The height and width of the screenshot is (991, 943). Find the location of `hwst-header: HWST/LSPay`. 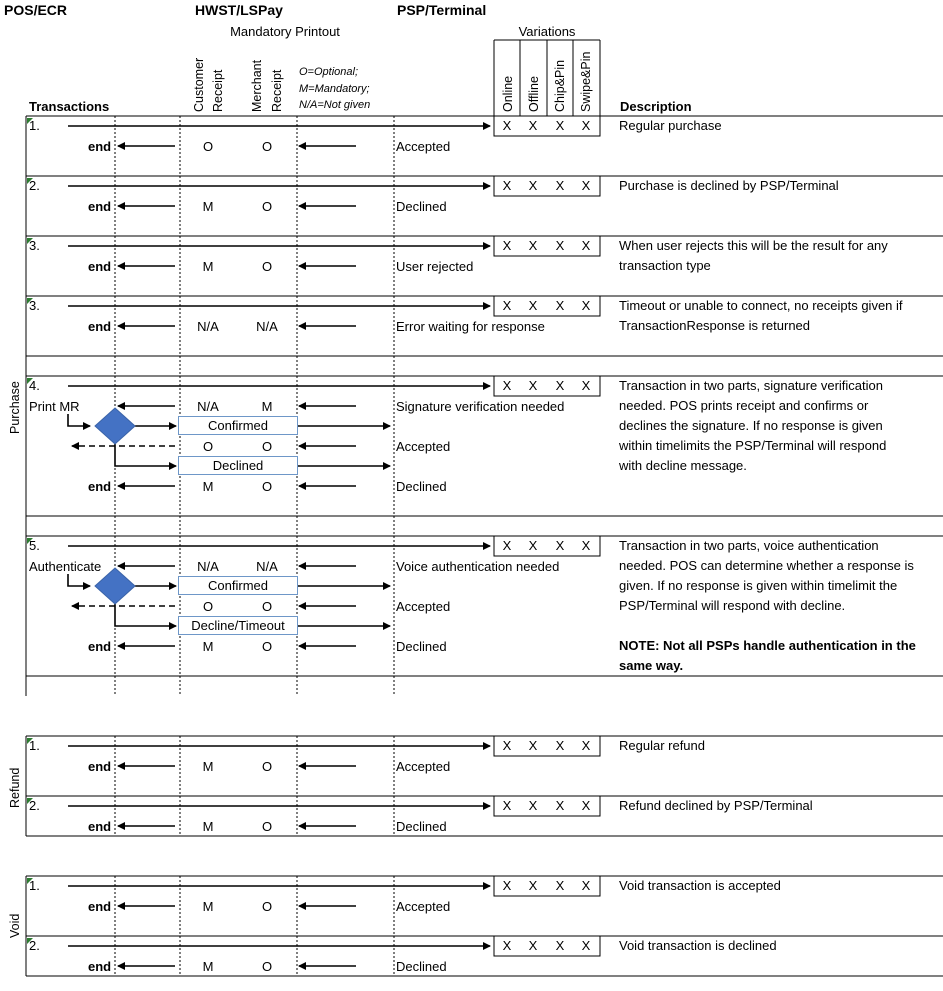

hwst-header: HWST/LSPay is located at coordinates (239, 10).